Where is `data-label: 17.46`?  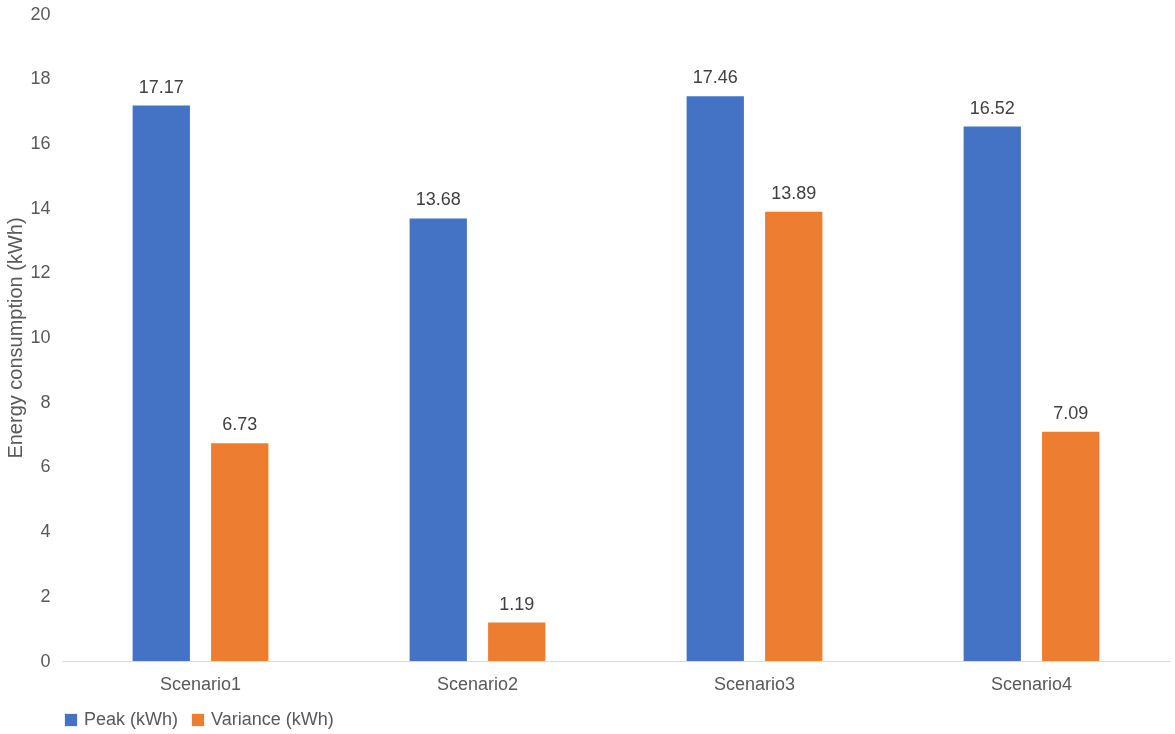
data-label: 17.46 is located at coordinates (715, 77).